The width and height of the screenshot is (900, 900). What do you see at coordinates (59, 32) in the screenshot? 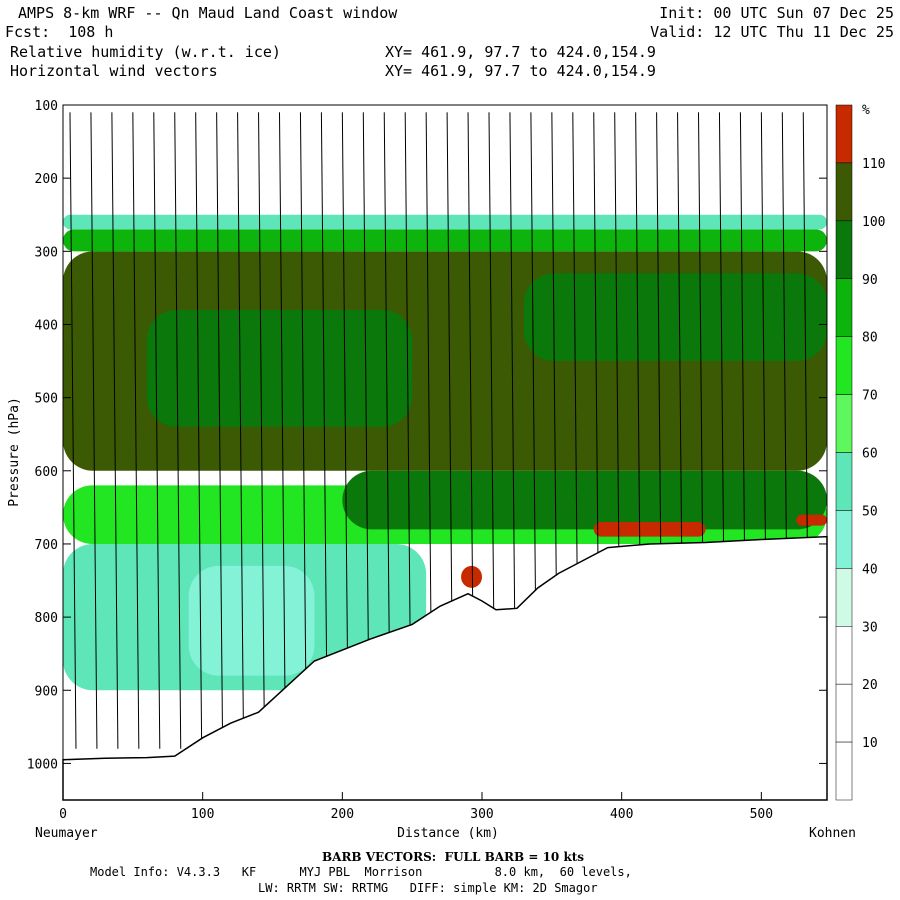
I see `forecast-hour: Fcst: 108 h` at bounding box center [59, 32].